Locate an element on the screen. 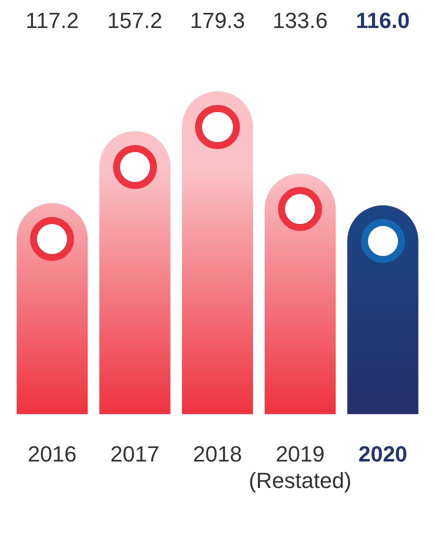  data-label: 116.0 is located at coordinates (383, 21).